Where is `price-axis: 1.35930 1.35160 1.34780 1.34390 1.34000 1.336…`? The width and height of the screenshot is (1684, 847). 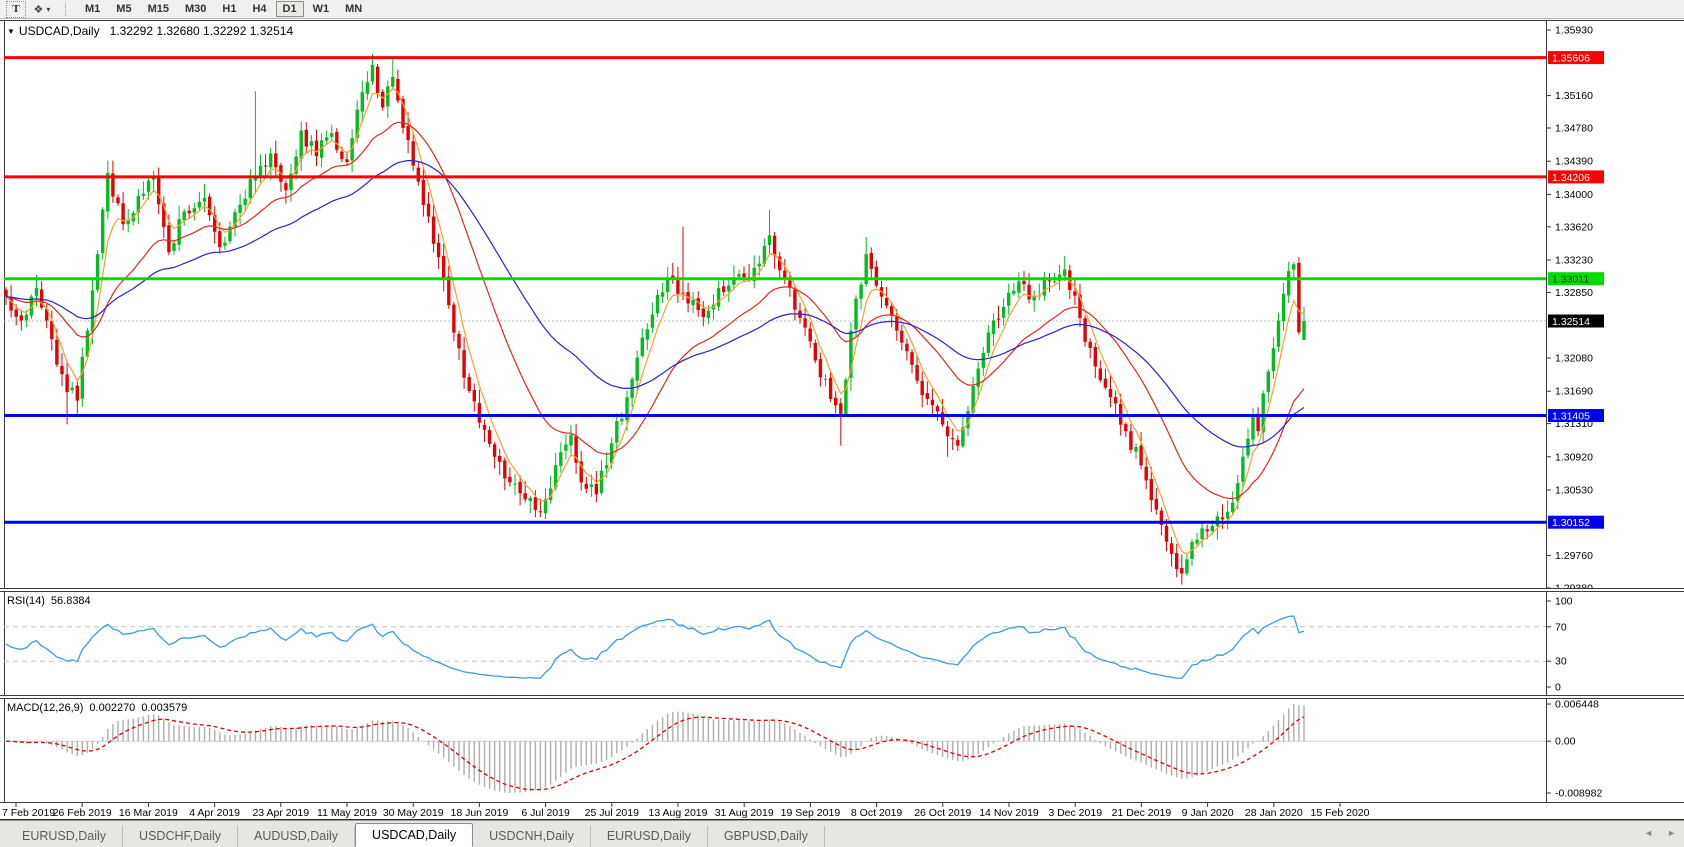
price-axis: 1.35930 1.35160 1.34780 1.34390 1.34000 1.336… is located at coordinates (1569, 307).